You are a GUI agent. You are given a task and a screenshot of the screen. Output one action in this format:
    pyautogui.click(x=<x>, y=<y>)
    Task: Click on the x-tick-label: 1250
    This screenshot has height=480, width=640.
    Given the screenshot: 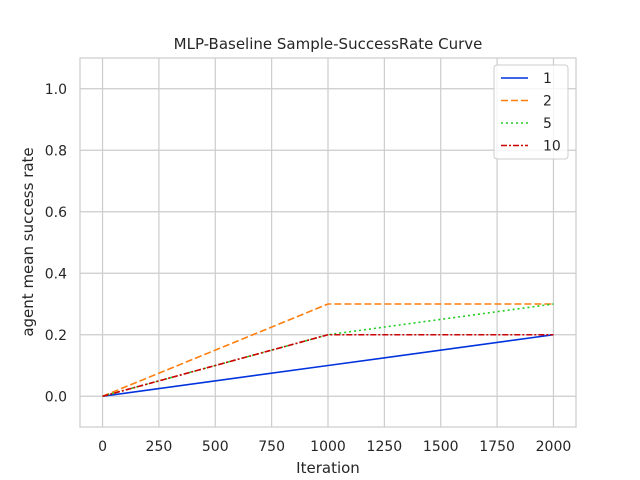 What is the action you would take?
    pyautogui.click(x=385, y=447)
    